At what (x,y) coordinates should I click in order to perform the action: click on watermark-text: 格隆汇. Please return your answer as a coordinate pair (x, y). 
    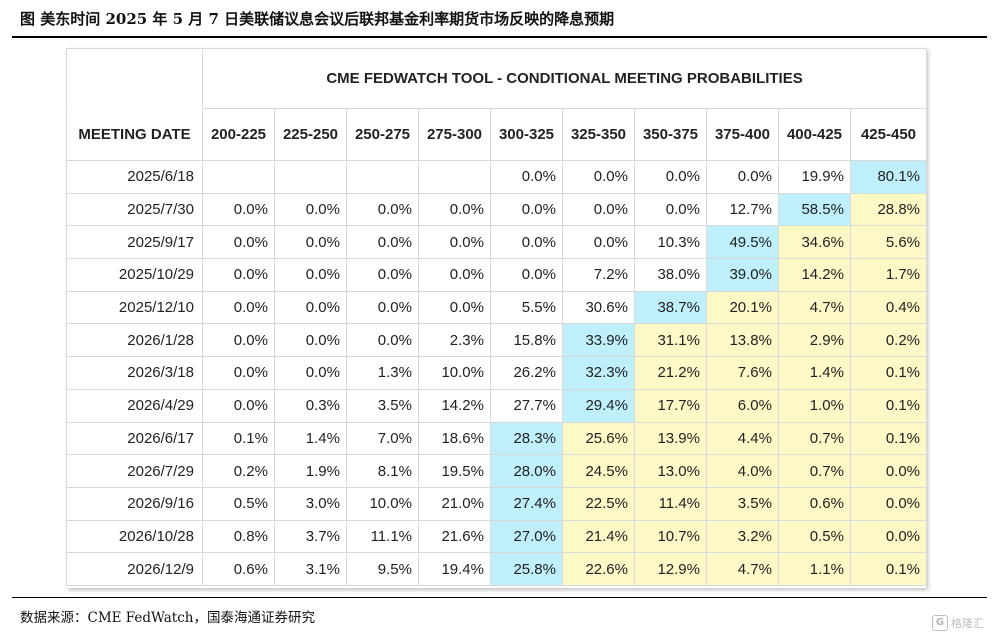
    Looking at the image, I should click on (967, 623).